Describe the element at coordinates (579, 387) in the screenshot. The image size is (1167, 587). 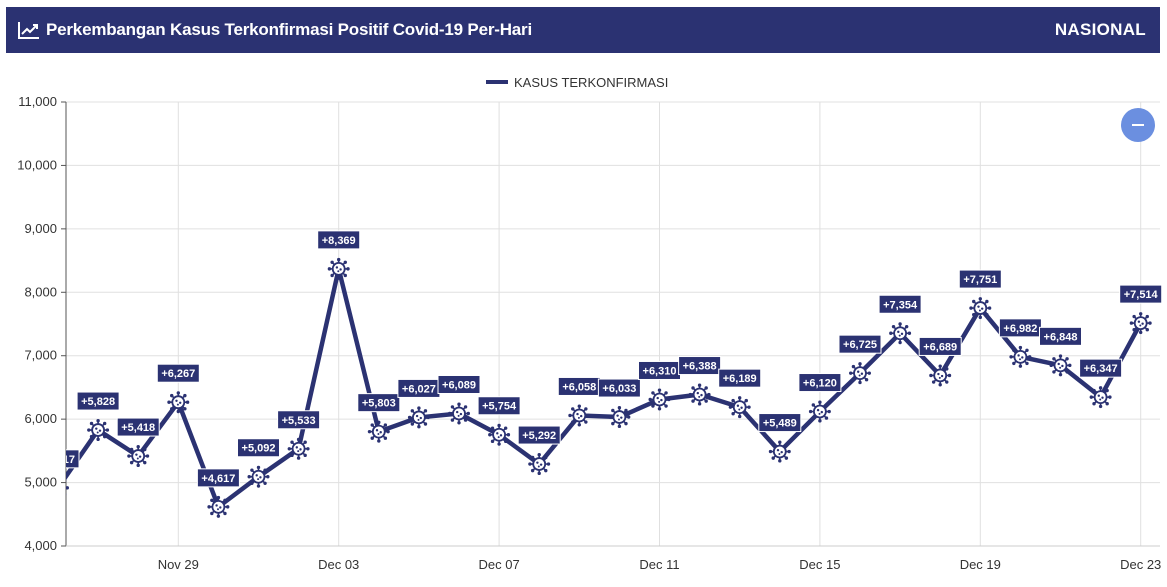
I see `data-label: +6,058` at that location.